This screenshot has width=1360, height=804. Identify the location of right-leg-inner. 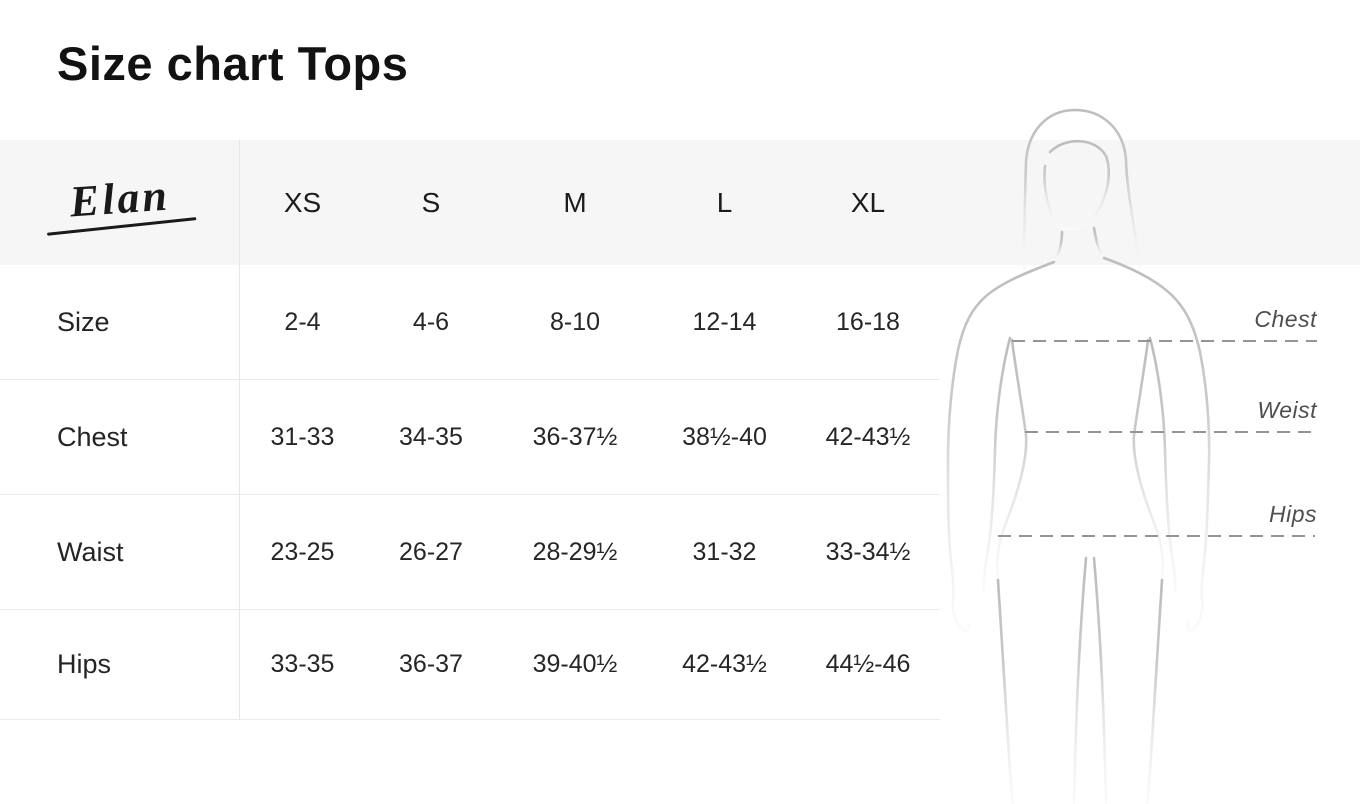
(1100, 680).